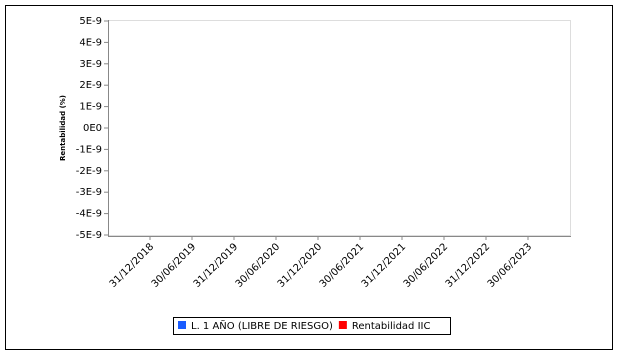  What do you see at coordinates (89, 171) in the screenshot?
I see `y-tick-label: -2E-9` at bounding box center [89, 171].